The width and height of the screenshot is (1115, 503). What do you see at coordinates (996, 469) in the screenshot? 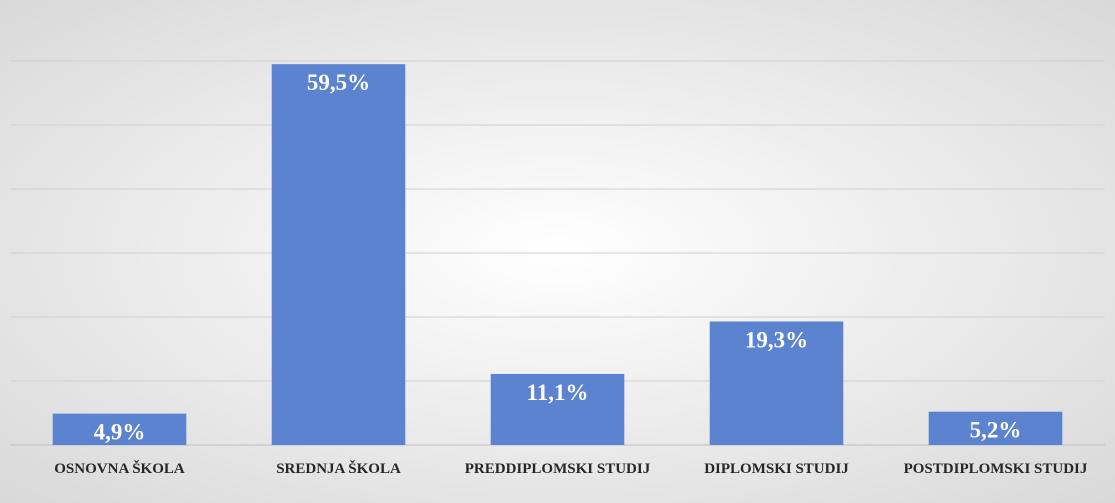
I see `x-tick-label: POSTDIPLOMSKI STUDIJ` at bounding box center [996, 469].